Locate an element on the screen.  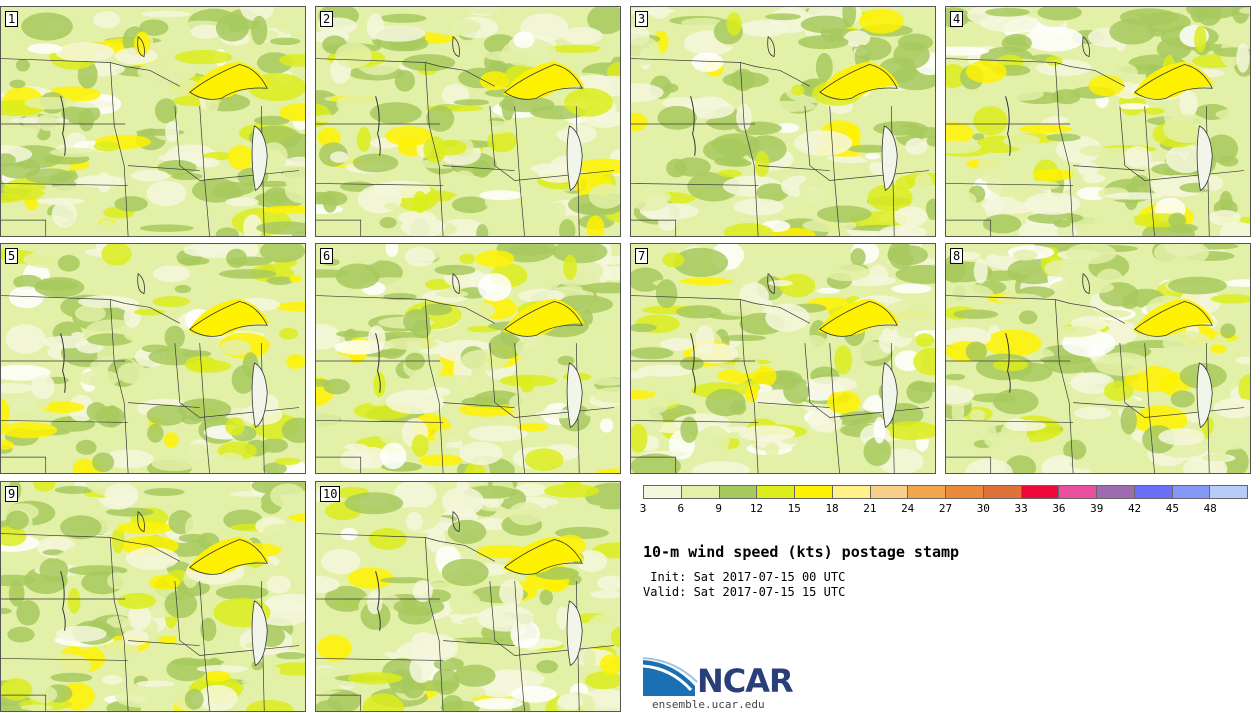
colorbar-tick-label: 21 is located at coordinates (870, 508).